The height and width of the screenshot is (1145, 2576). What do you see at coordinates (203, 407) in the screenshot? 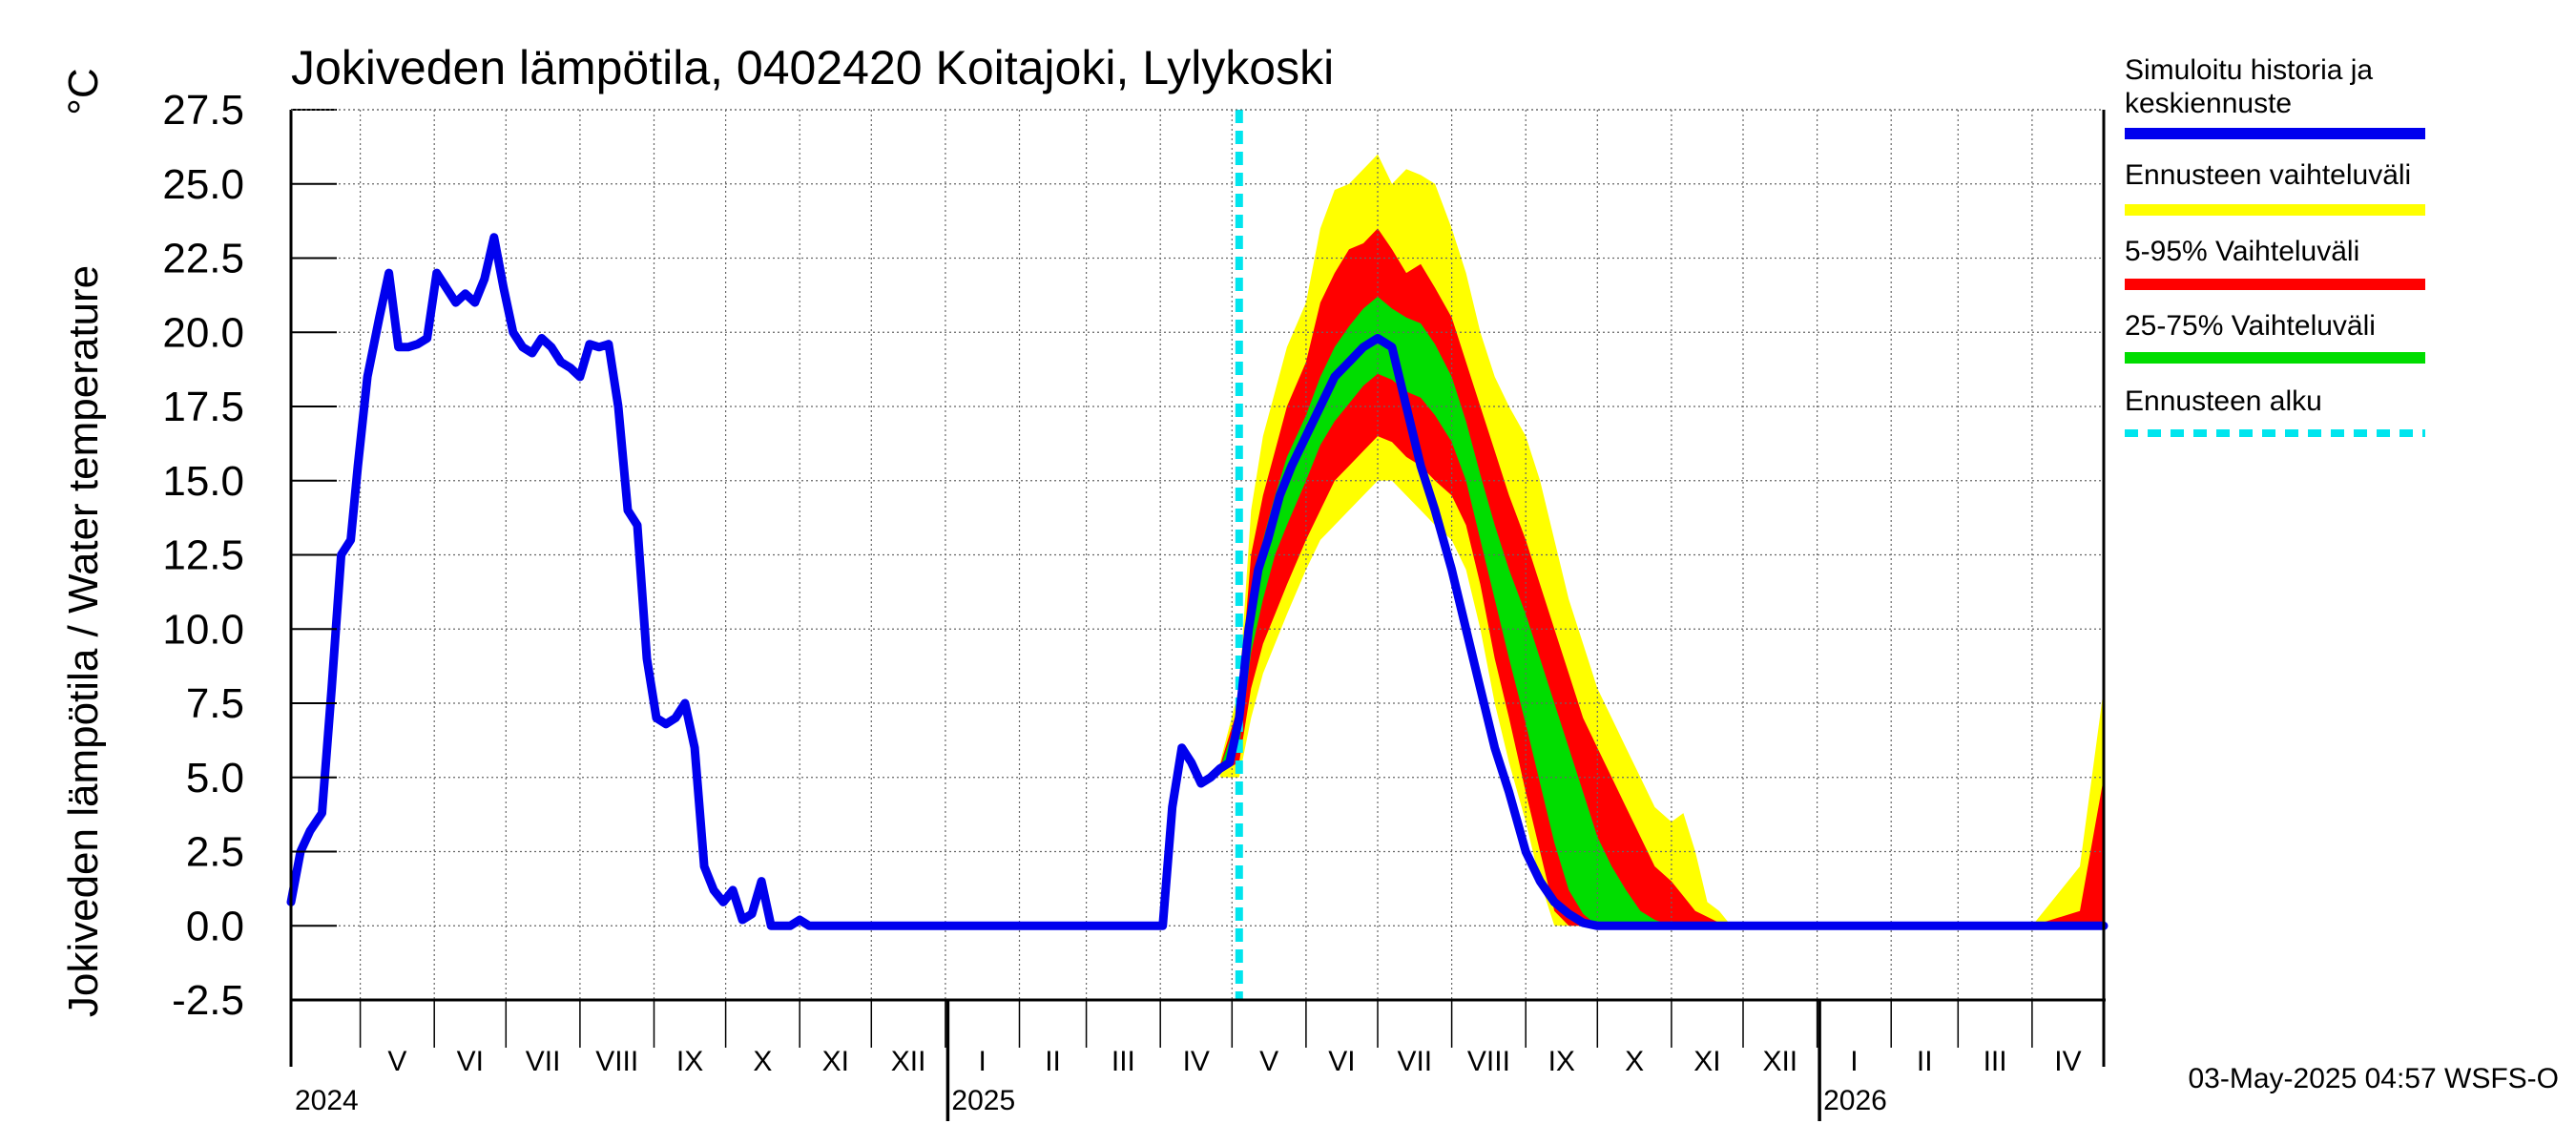
I see `y-tick-label: 17.5` at bounding box center [203, 407].